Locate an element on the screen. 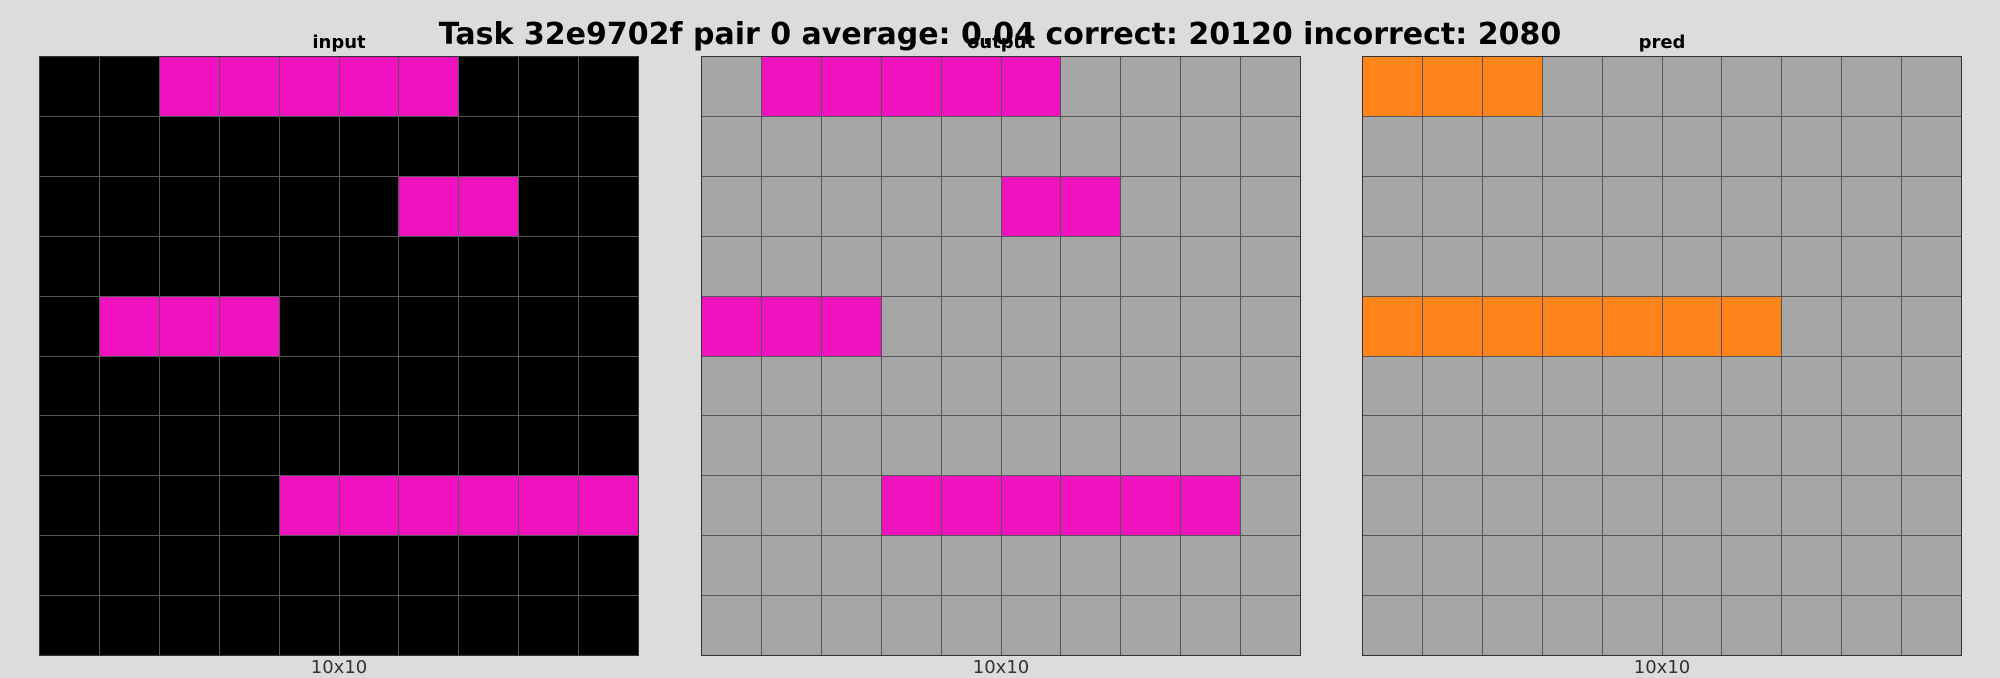 This screenshot has height=678, width=2000. grid-dims-pred: 10x10 is located at coordinates (1662, 667).